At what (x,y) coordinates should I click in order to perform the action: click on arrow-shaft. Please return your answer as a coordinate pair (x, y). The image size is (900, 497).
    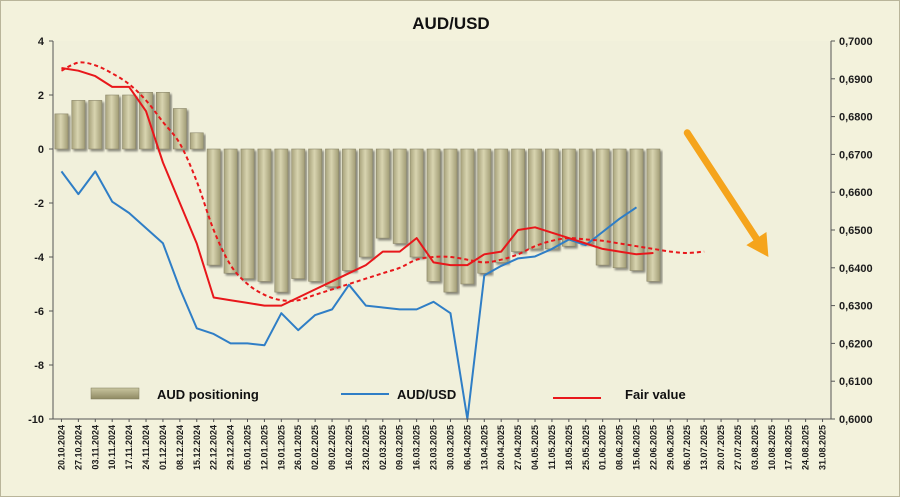
    Looking at the image, I should click on (721, 186).